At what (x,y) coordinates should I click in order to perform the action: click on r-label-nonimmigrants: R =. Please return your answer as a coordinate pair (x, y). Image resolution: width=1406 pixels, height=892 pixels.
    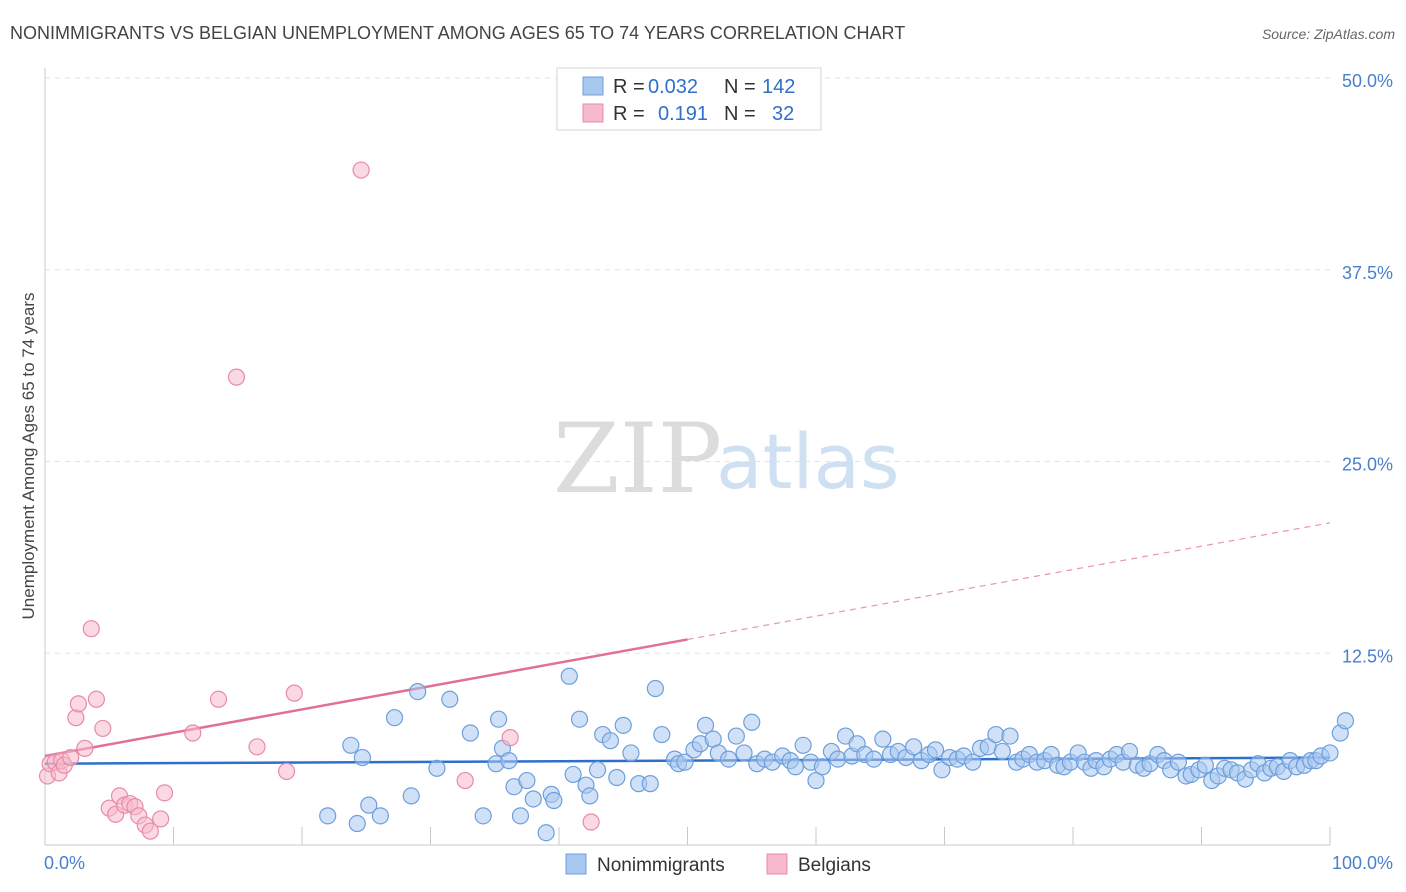
    Looking at the image, I should click on (629, 87).